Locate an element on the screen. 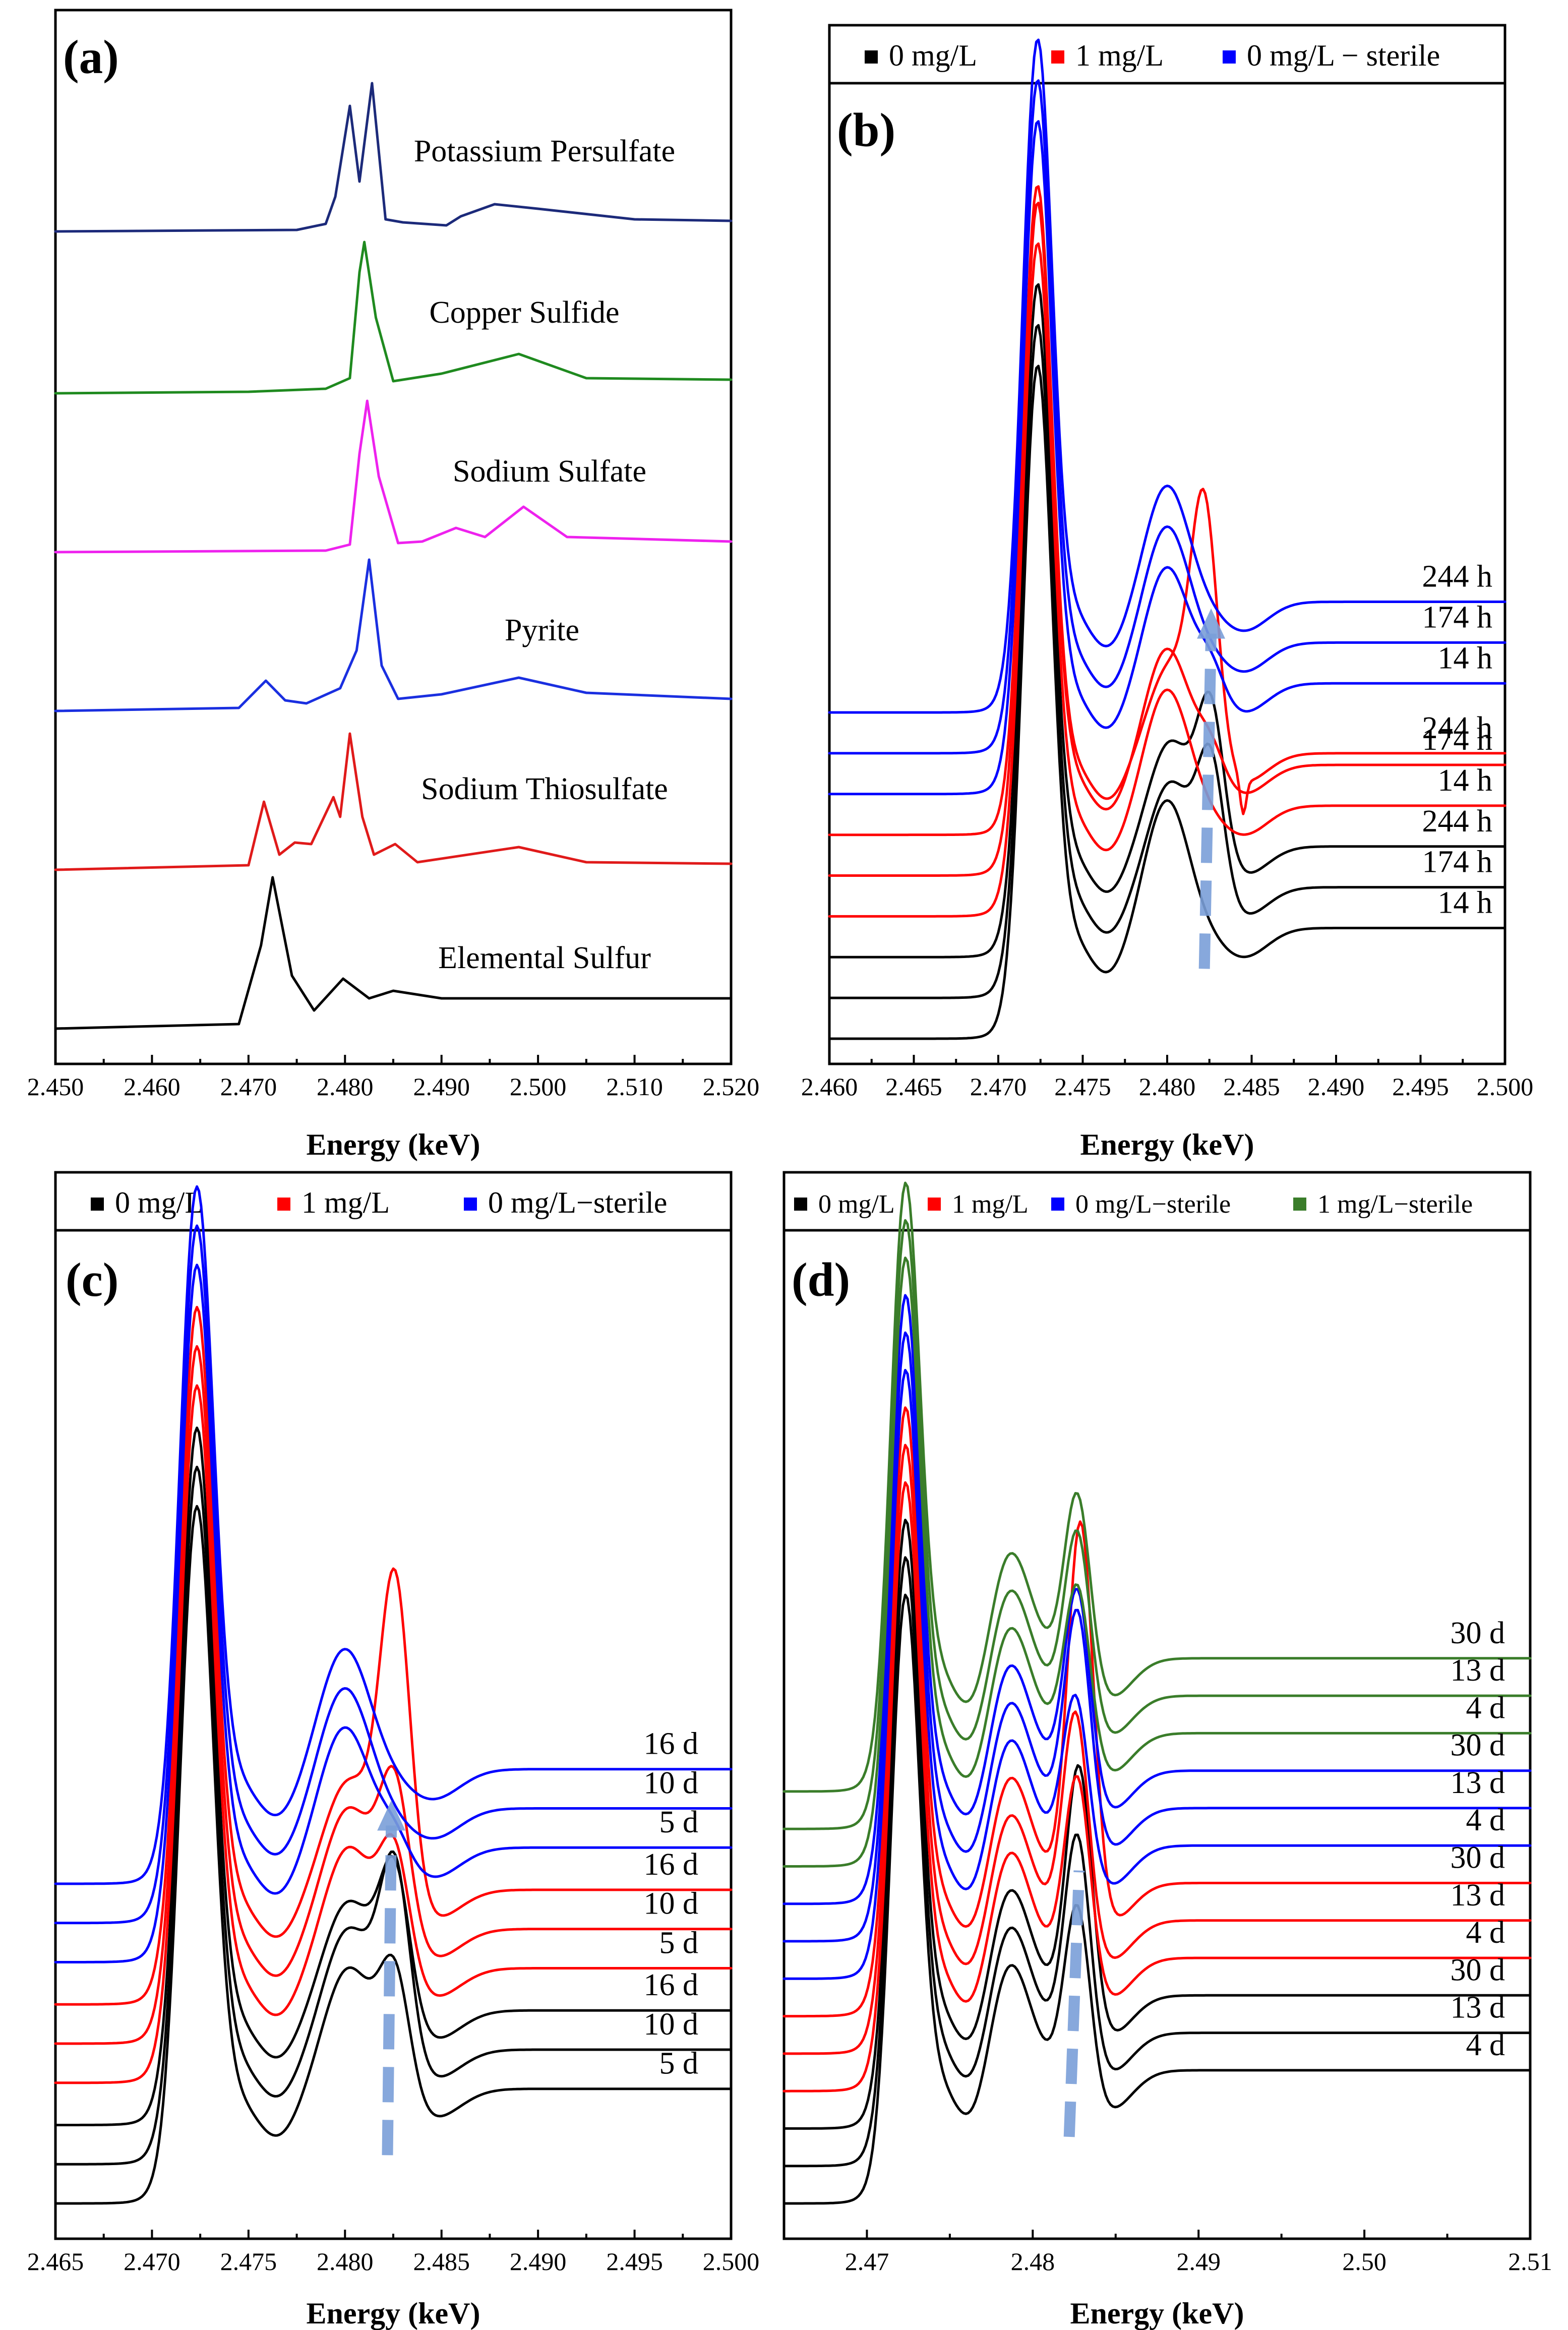  series-label-0-mg-l-sterile-244-h: 244 h is located at coordinates (1457, 577).